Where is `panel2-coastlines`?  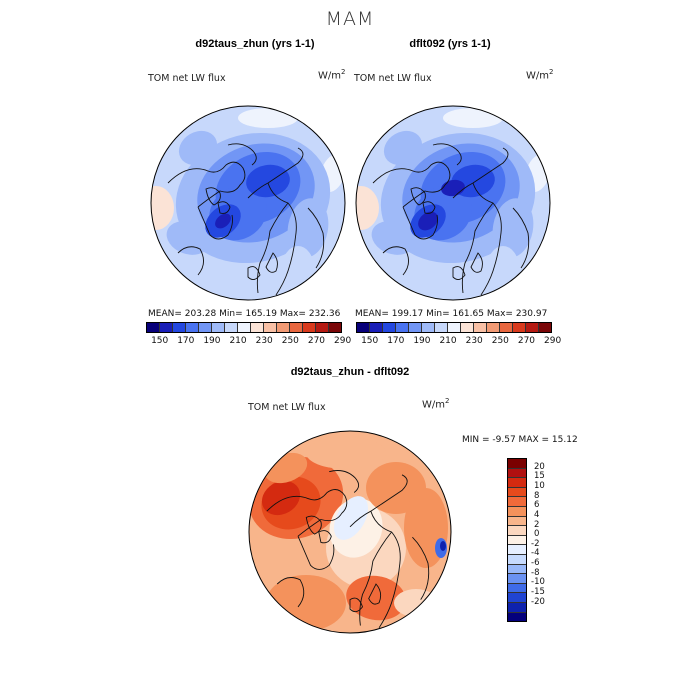
panel2-coastlines is located at coordinates (451, 219).